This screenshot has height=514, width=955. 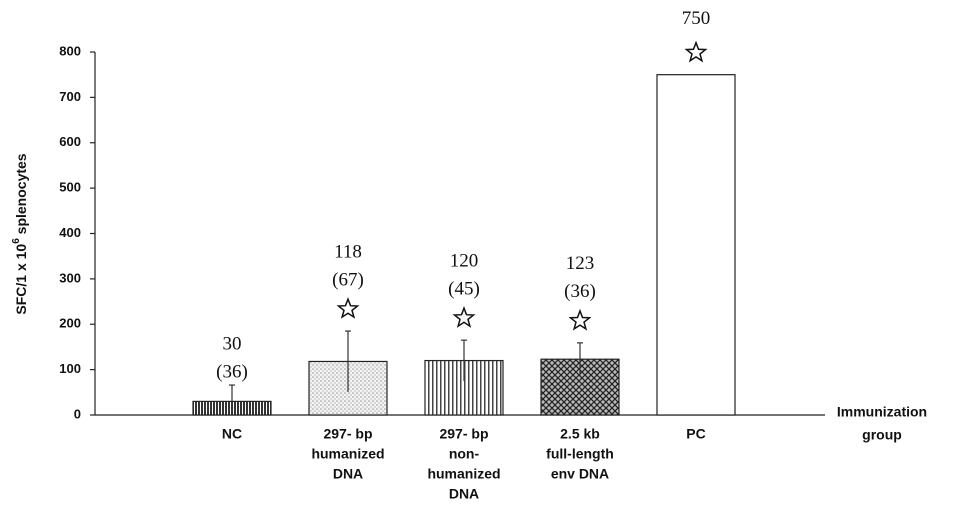 What do you see at coordinates (21, 195) in the screenshot?
I see `y-label-rest: splenocytes` at bounding box center [21, 195].